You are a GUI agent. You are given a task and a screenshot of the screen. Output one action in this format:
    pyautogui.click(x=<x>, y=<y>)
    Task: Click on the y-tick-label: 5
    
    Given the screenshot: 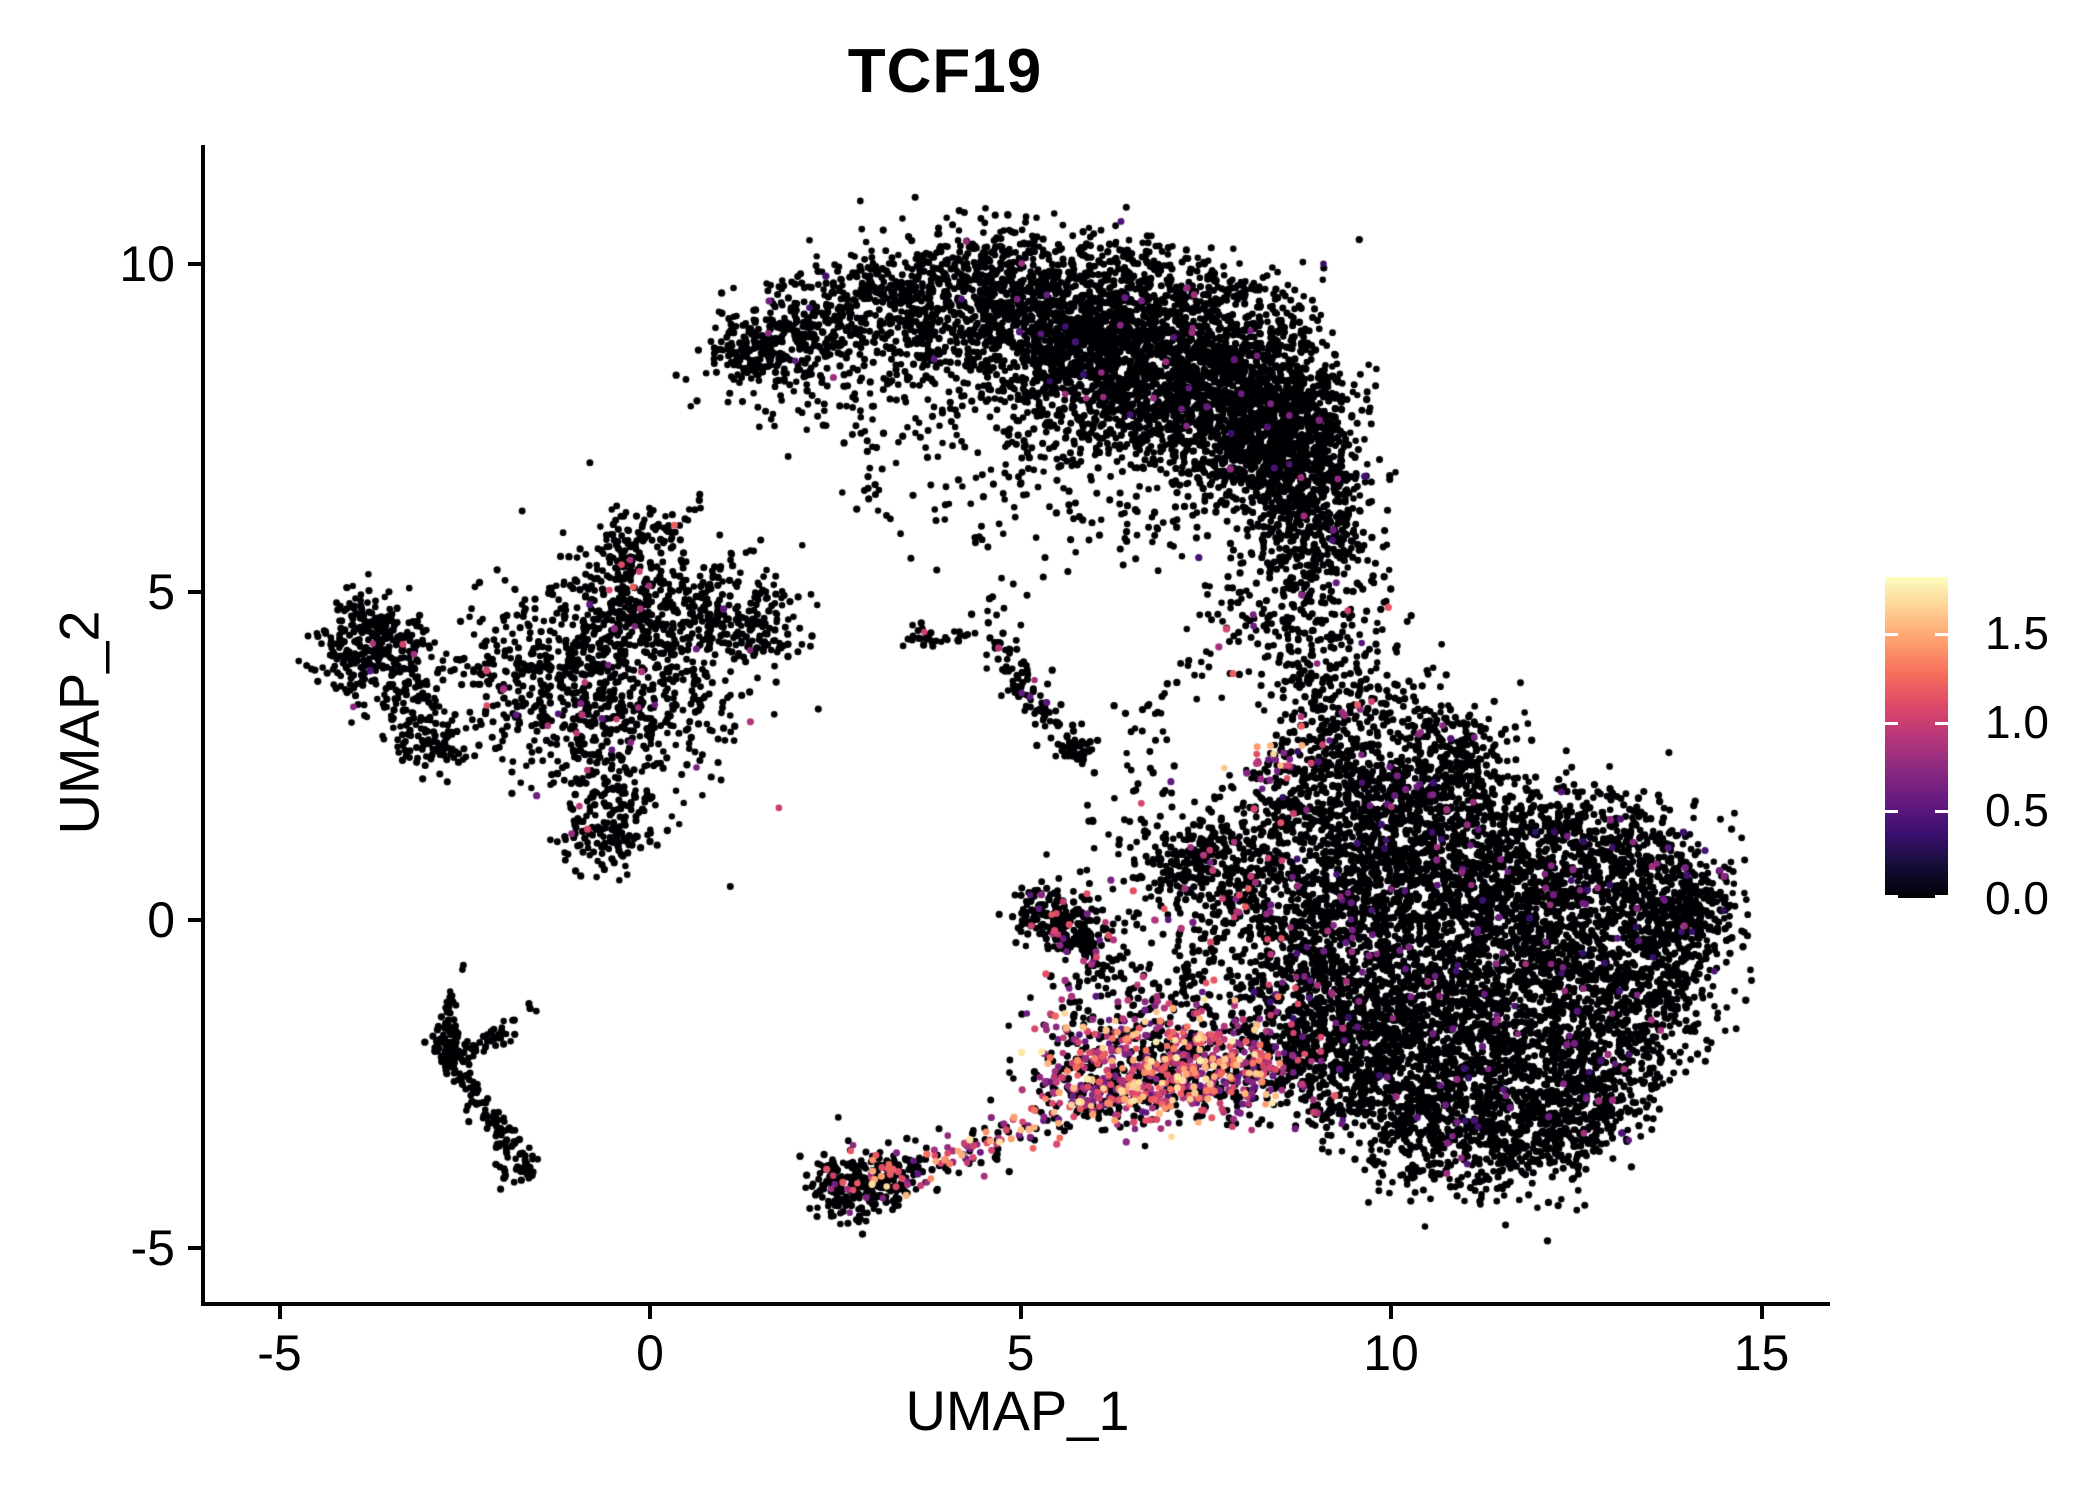 What is the action you would take?
    pyautogui.click(x=161, y=592)
    